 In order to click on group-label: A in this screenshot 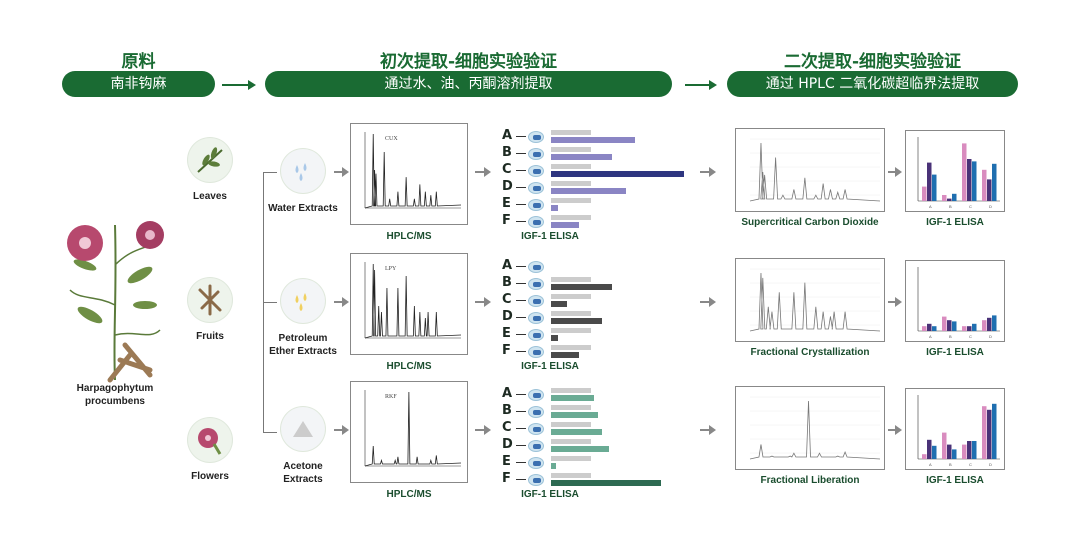, I will do `click(930, 206)`.